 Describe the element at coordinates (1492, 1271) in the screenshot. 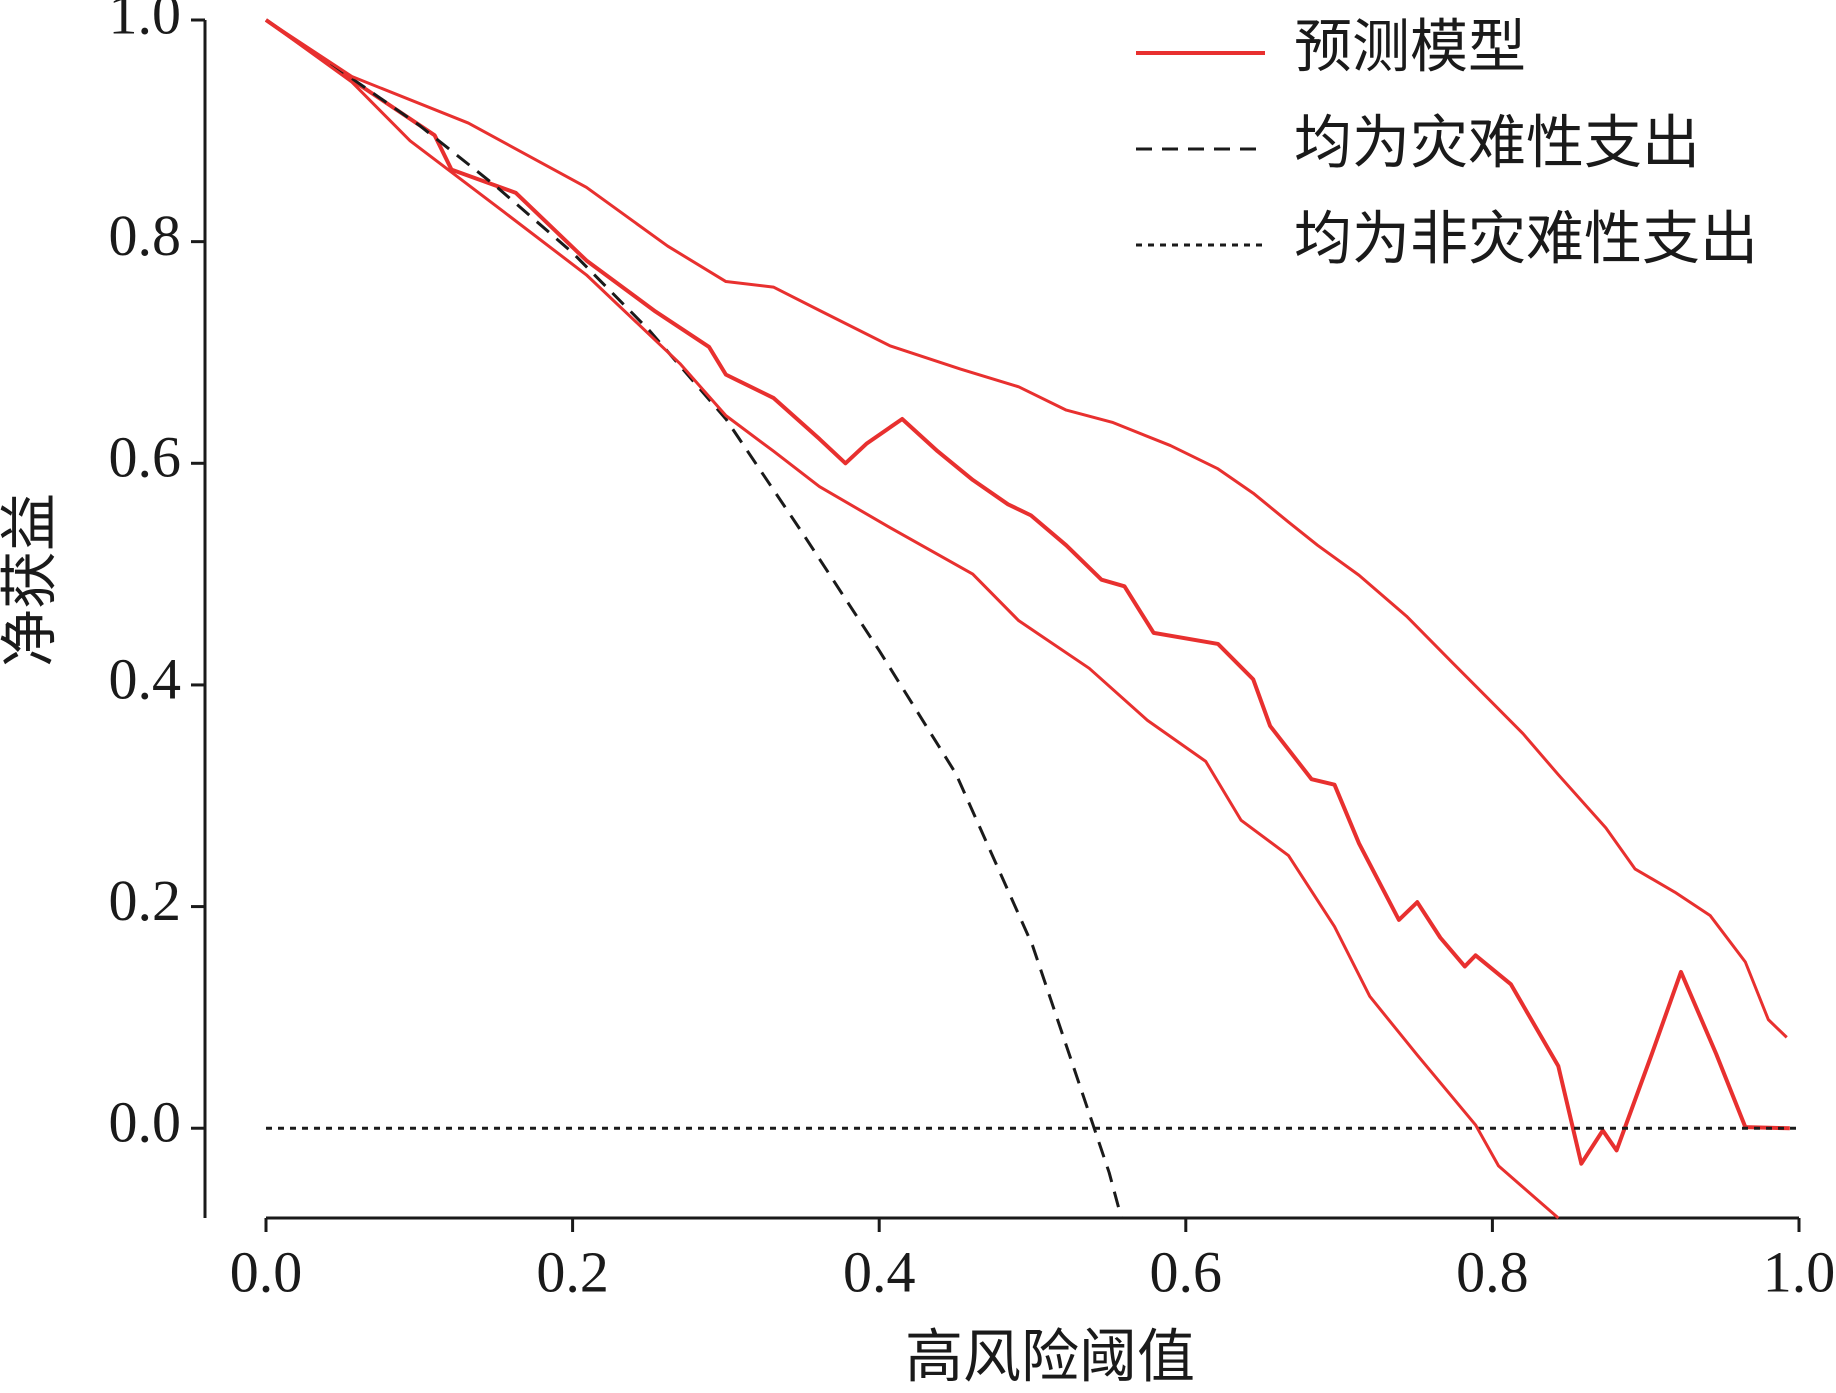

I see `x-tick-label: 0.8` at that location.